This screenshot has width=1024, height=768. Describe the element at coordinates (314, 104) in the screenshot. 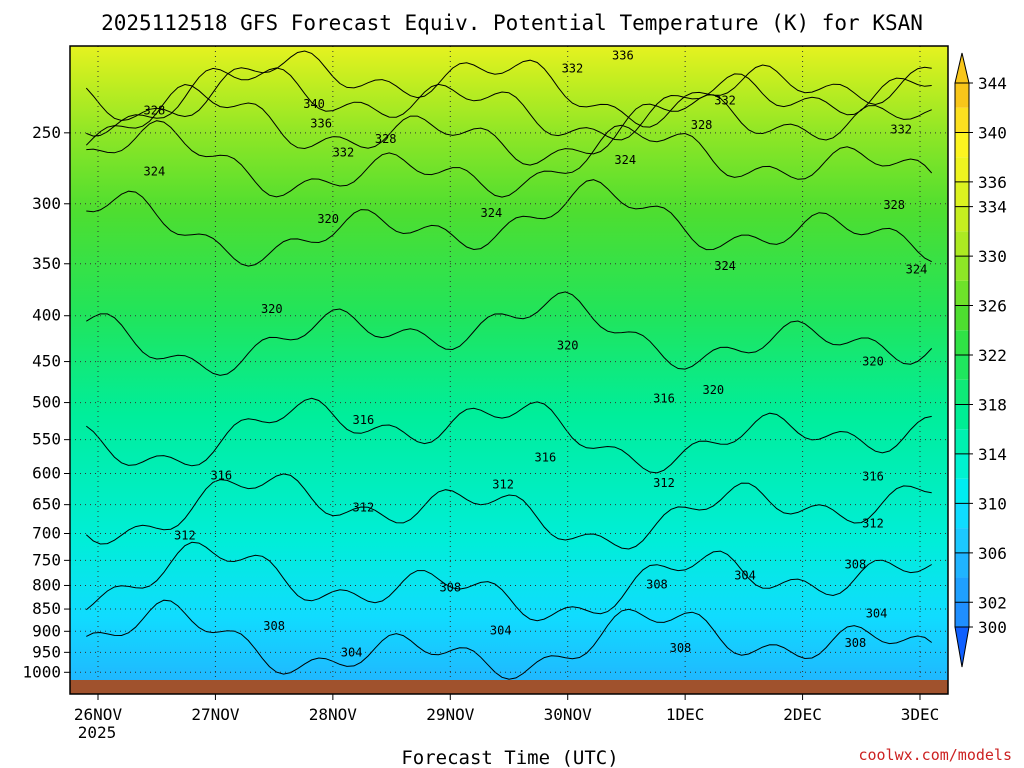

I see `contour-label: 340` at that location.